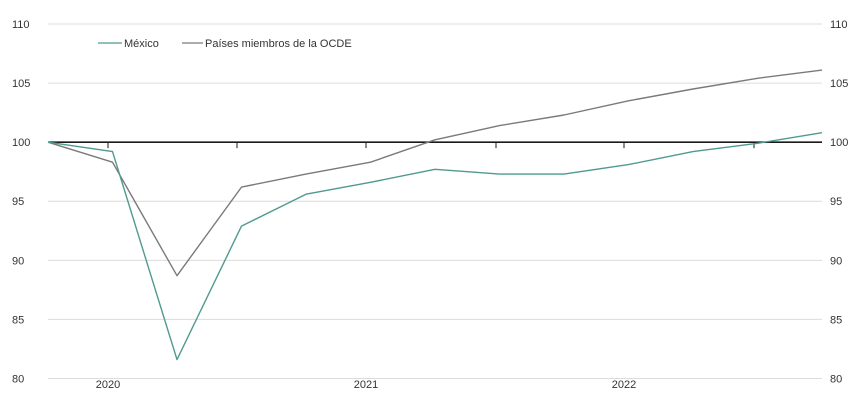  What do you see at coordinates (624, 385) in the screenshot?
I see `x-tick-label-2022: 2022` at bounding box center [624, 385].